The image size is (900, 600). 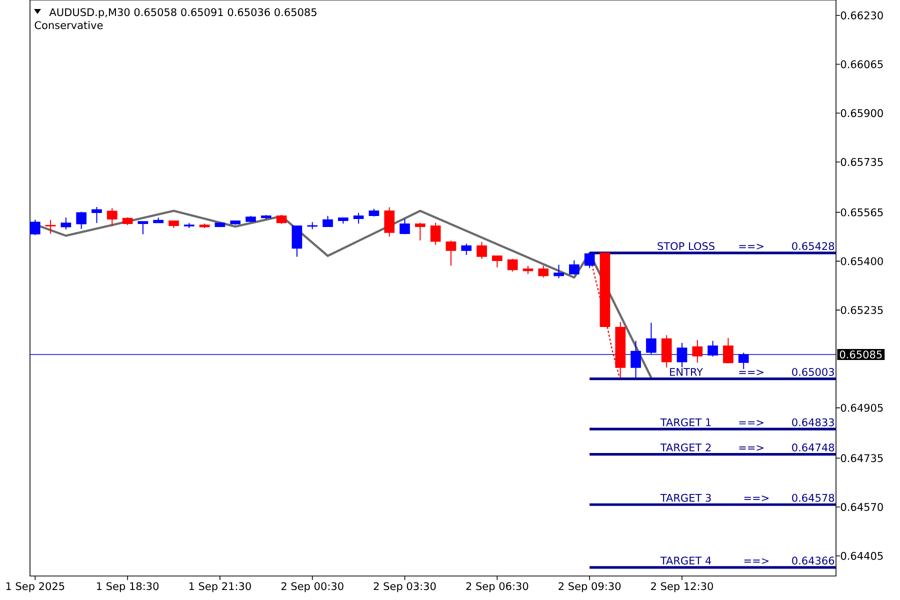 I want to click on text: Conservative, so click(x=68, y=25).